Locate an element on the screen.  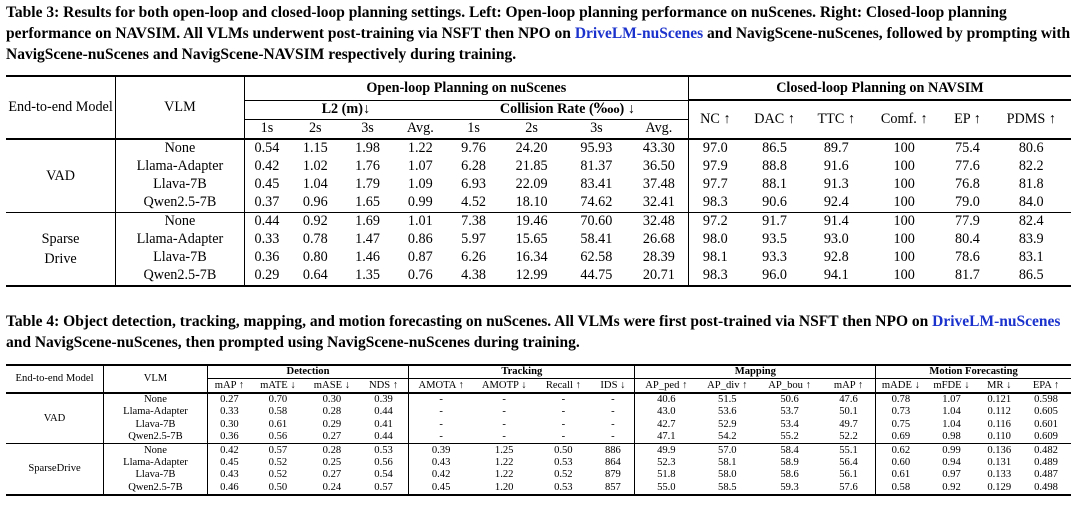
cell-value: 0.58 is located at coordinates (278, 412).